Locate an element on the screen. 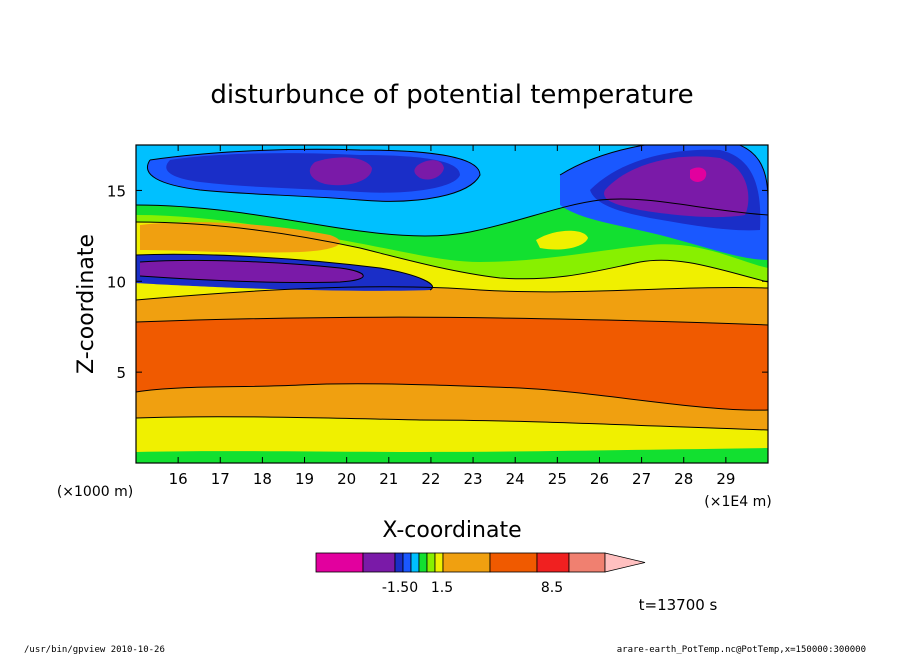 The height and width of the screenshot is (654, 904). y-tick-label: 5 is located at coordinates (121, 373).